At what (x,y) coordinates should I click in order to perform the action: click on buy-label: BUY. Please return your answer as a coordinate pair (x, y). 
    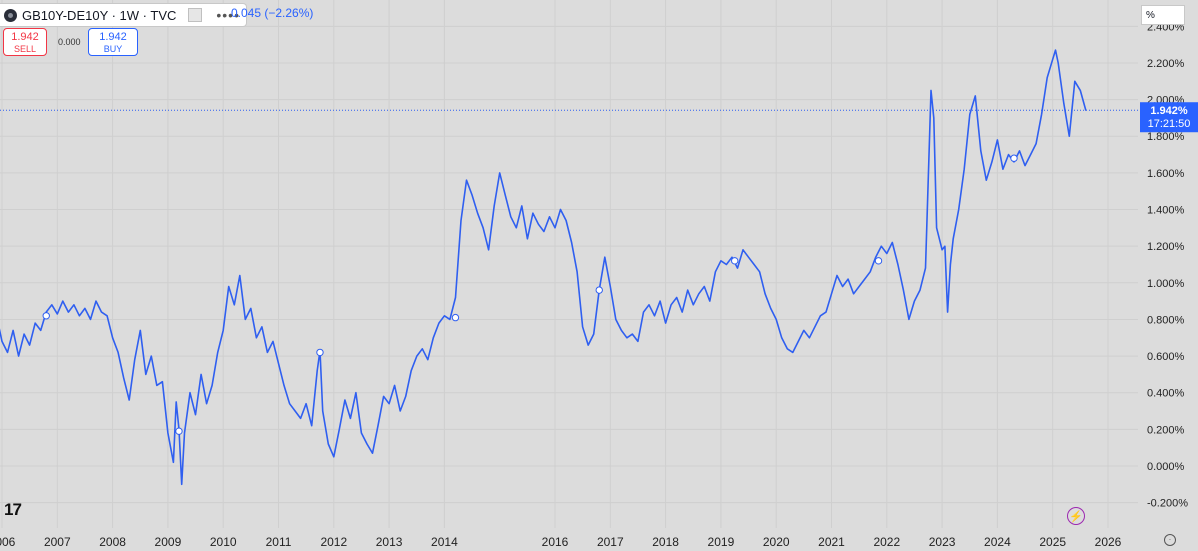
    Looking at the image, I should click on (113, 49).